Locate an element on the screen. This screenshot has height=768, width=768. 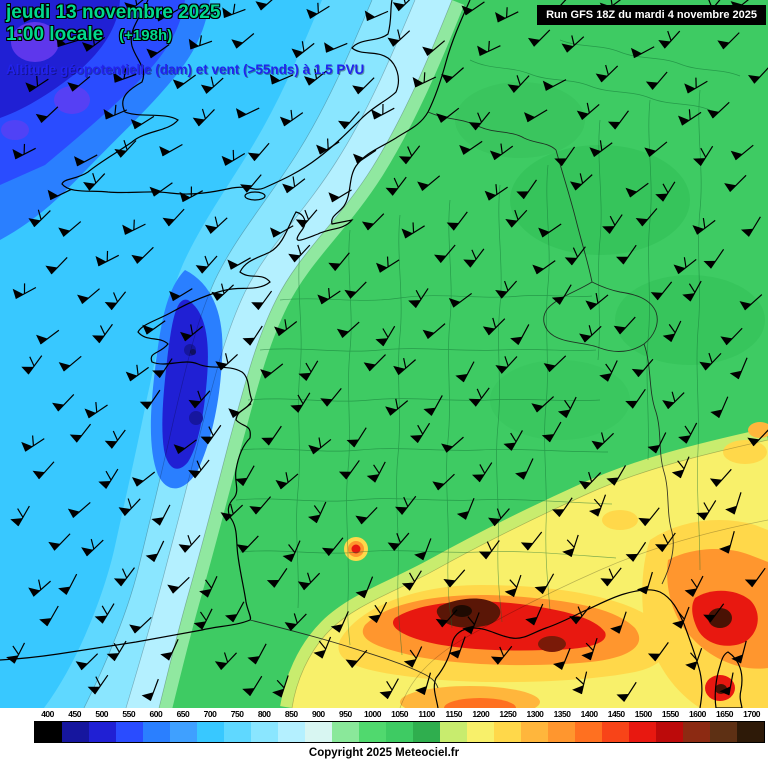
scale-label: 1000 is located at coordinates (372, 714).